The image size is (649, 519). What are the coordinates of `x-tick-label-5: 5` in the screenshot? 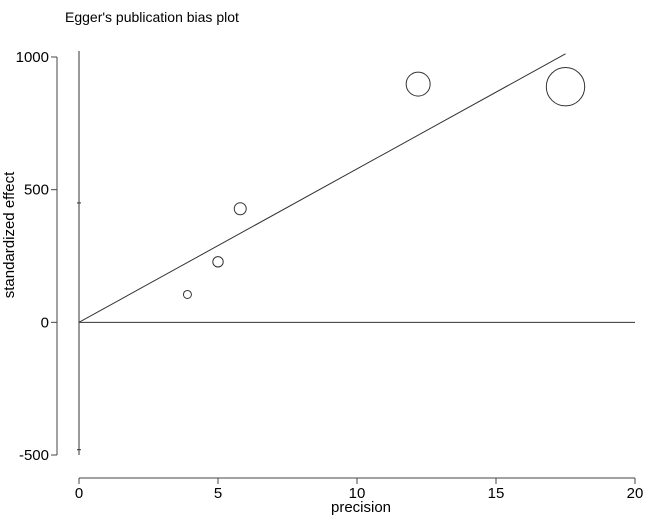 It's located at (218, 493).